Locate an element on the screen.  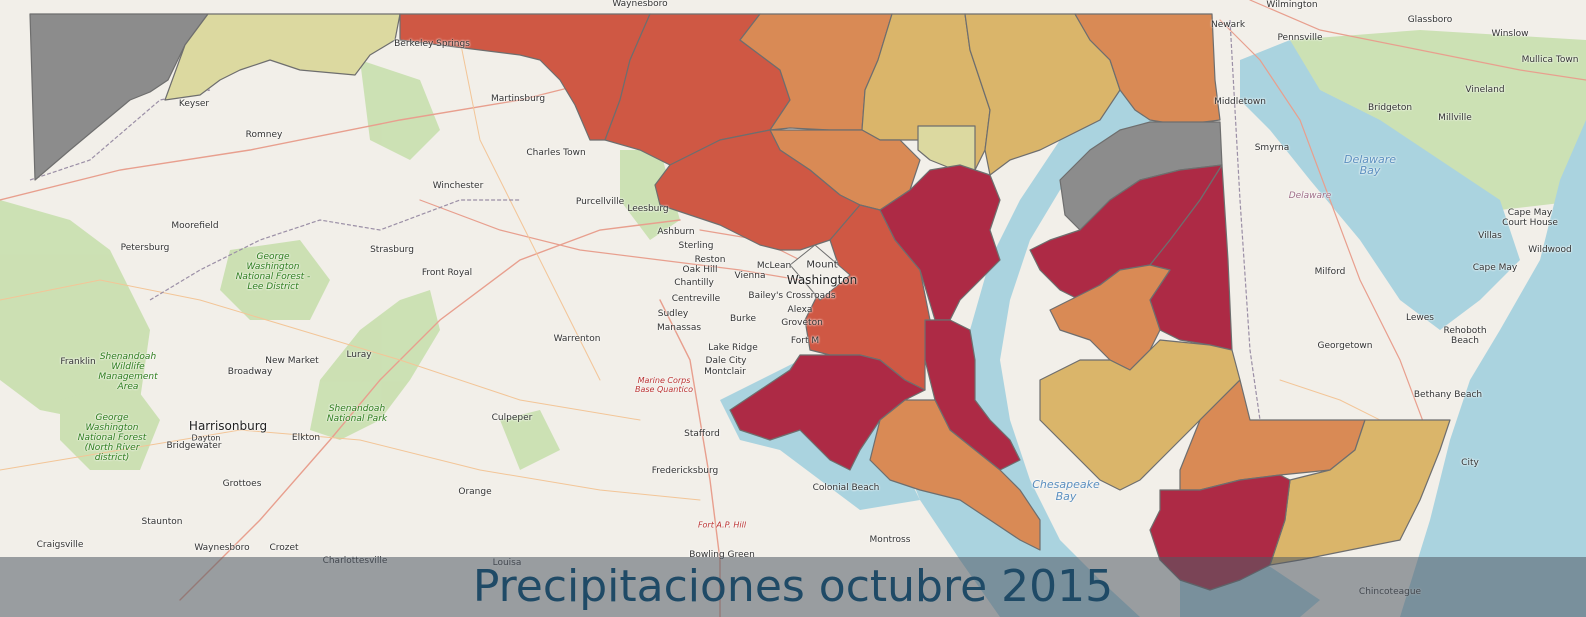
label-bowlinggreen: Bowling Green is located at coordinates (722, 555).